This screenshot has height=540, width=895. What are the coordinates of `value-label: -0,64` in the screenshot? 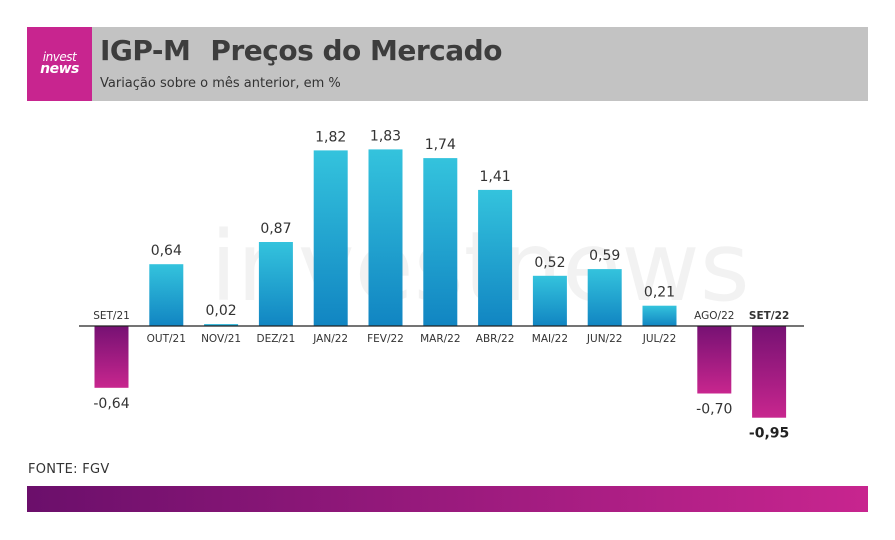 It's located at (111, 404).